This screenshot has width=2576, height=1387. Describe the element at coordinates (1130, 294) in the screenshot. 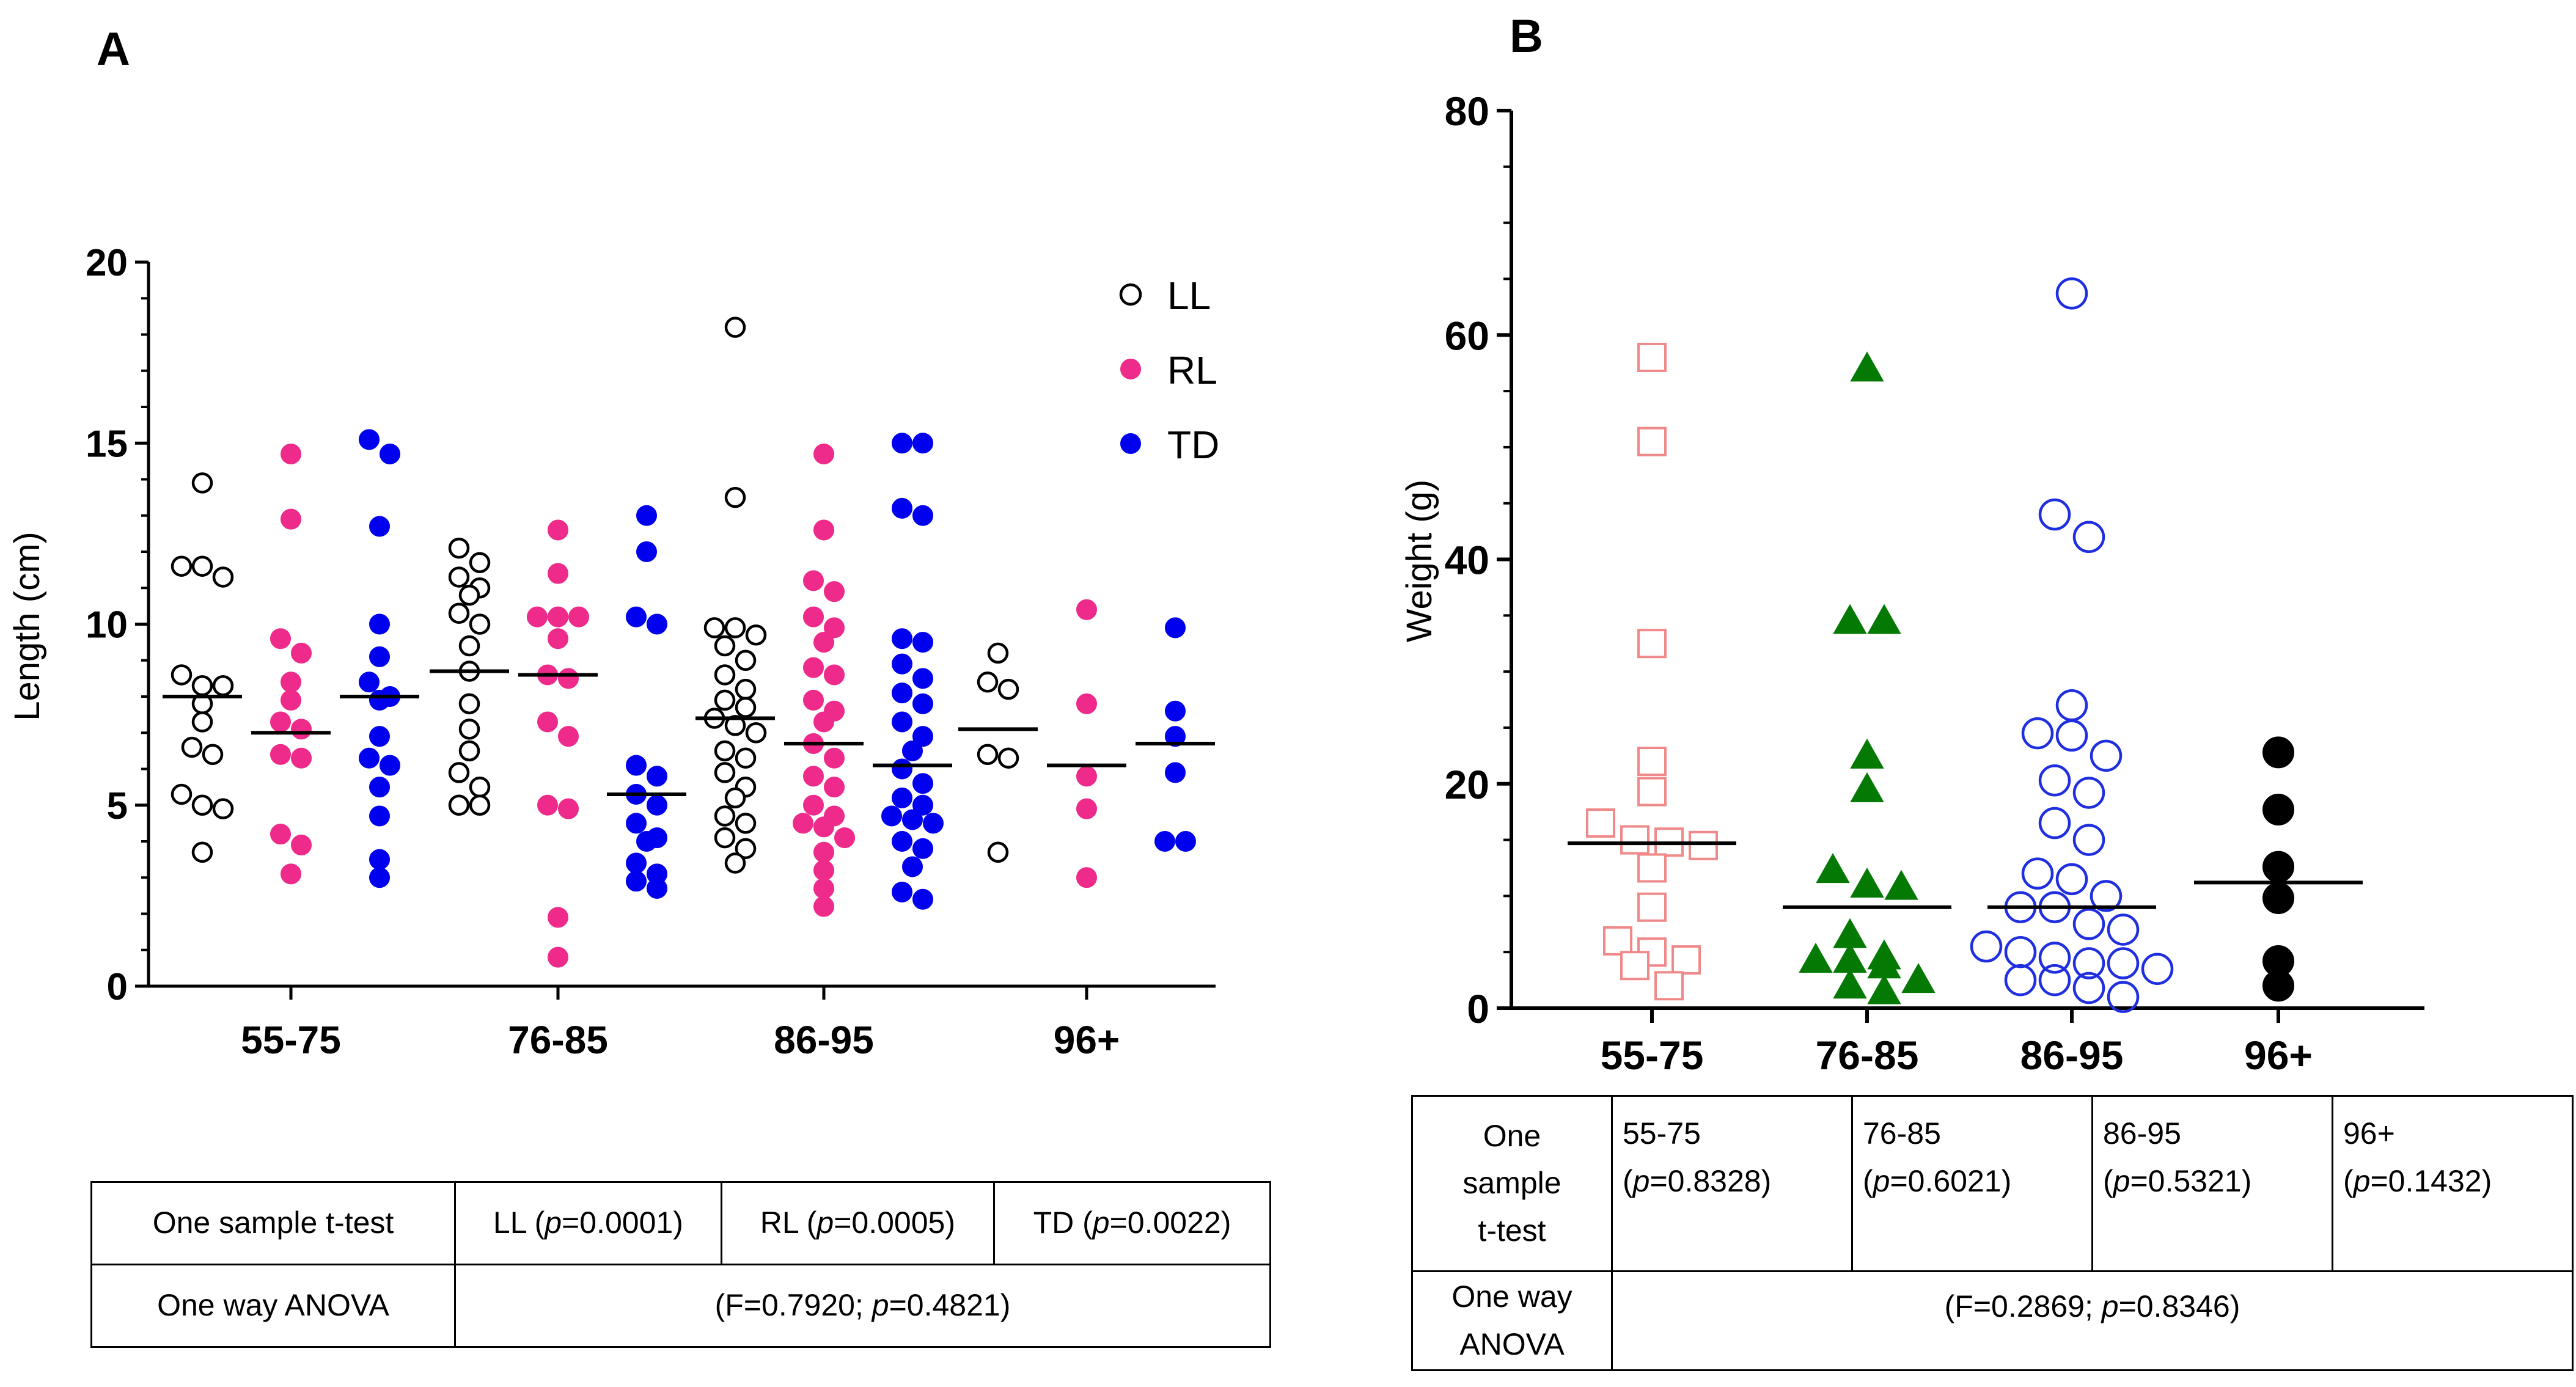

I see `legend-marker-ll` at that location.